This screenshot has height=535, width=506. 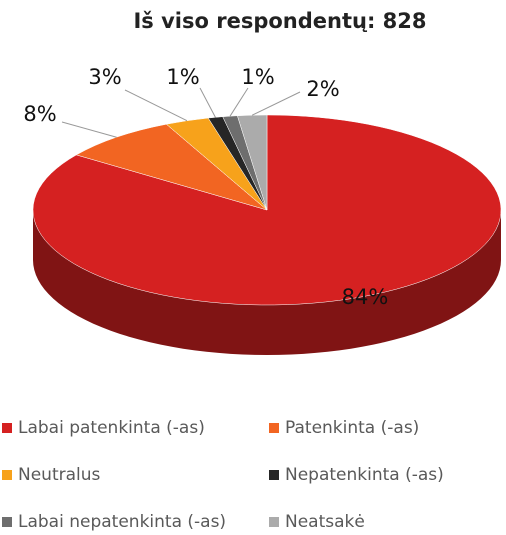 What do you see at coordinates (59, 475) in the screenshot?
I see `legend-label: Neutralus` at bounding box center [59, 475].